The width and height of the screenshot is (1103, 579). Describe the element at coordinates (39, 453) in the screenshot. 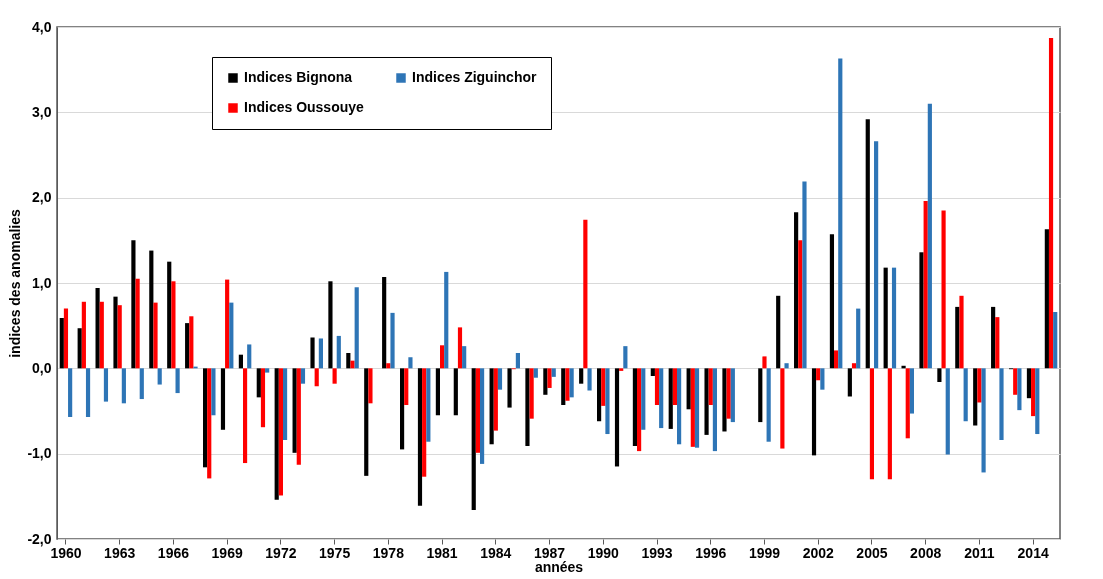

I see `y-tick-label: -1,0` at that location.